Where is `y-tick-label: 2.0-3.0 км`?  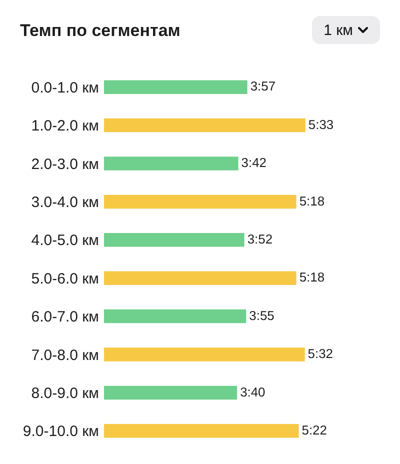 y-tick-label: 2.0-3.0 км is located at coordinates (65, 164).